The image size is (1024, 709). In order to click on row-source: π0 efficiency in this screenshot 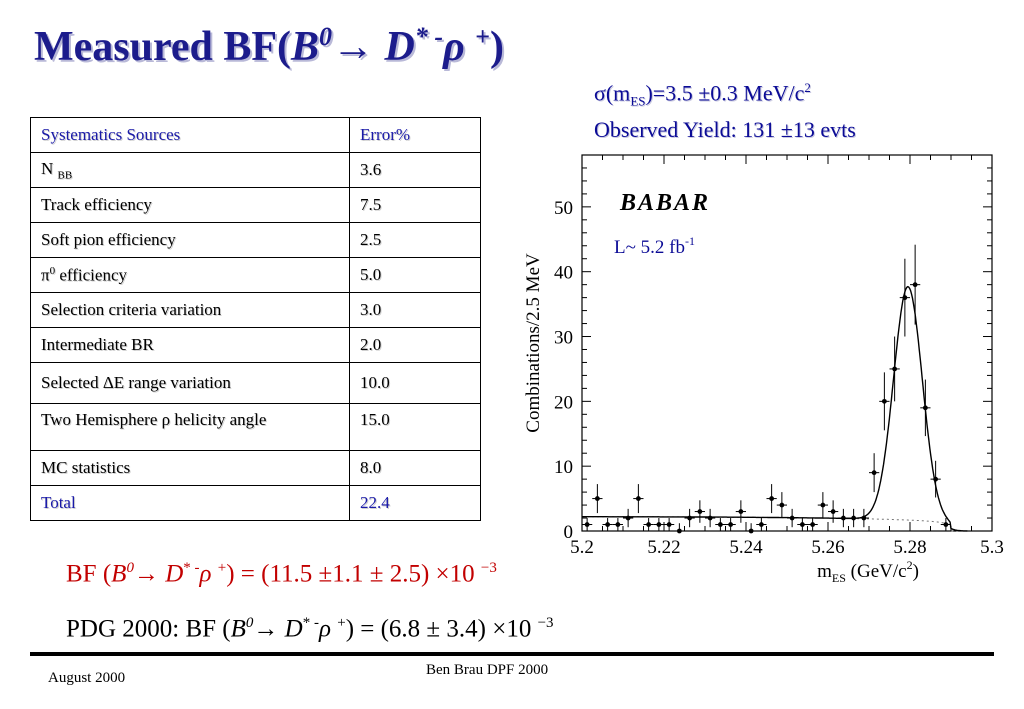, I will do `click(190, 275)`.